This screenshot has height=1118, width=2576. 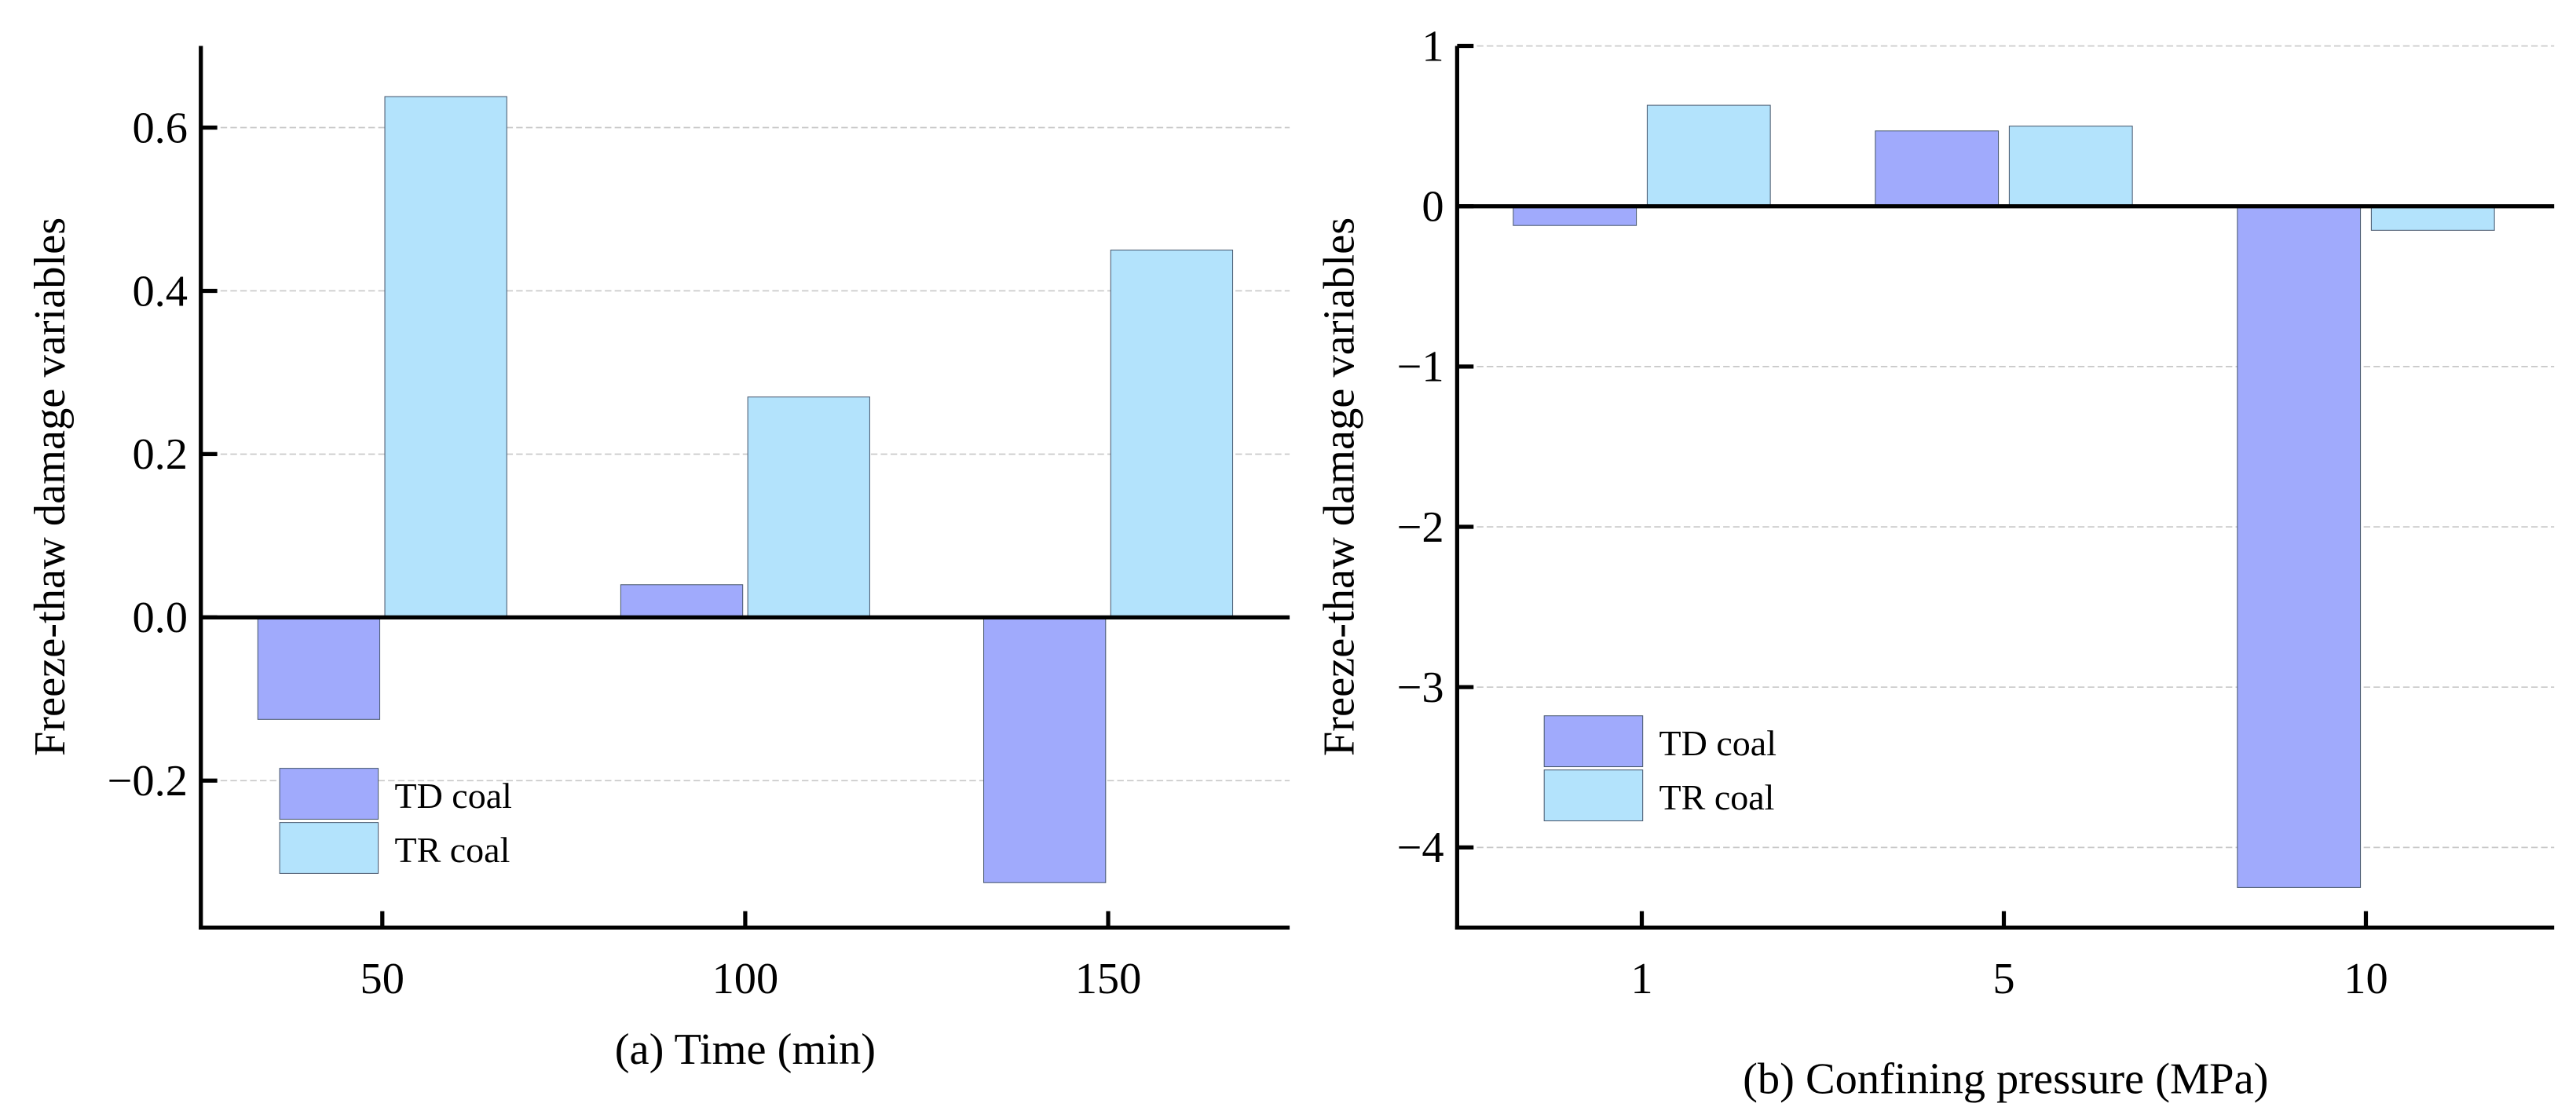 What do you see at coordinates (1421, 367) in the screenshot?
I see `y-tick-label: −1` at bounding box center [1421, 367].